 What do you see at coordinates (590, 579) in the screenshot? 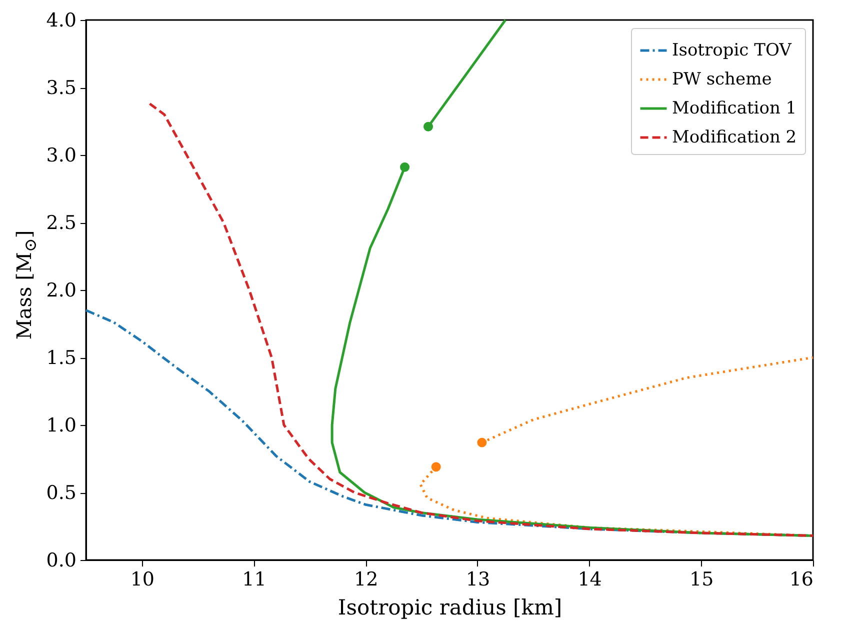
I see `x-tick-label: 14` at bounding box center [590, 579].